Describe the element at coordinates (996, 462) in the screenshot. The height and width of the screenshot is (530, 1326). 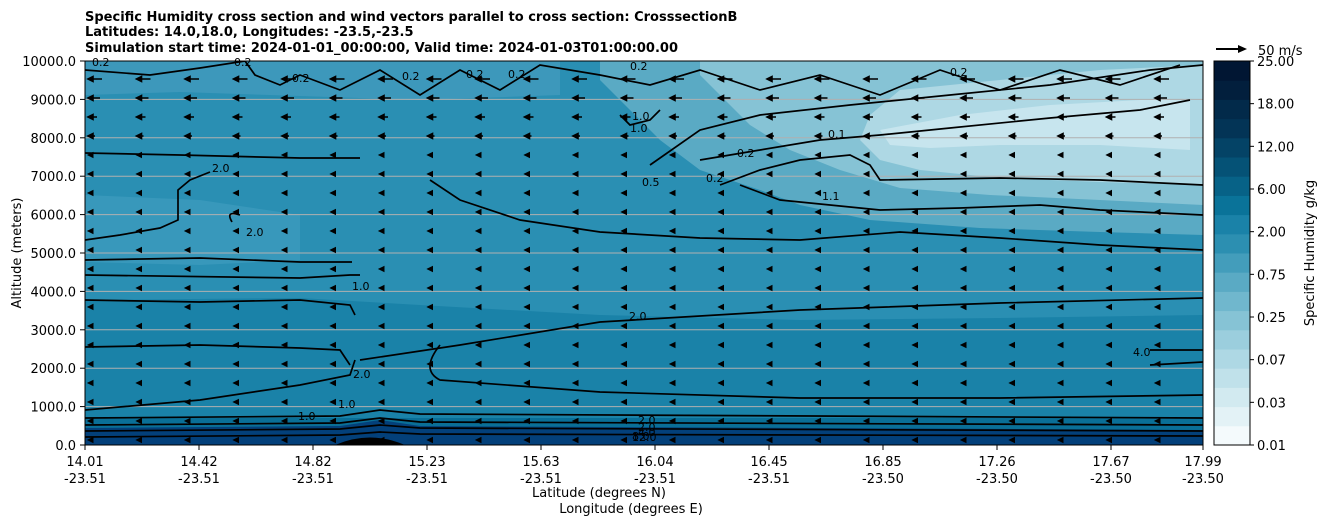
I see `x-tick-lat-label: 17.26` at that location.